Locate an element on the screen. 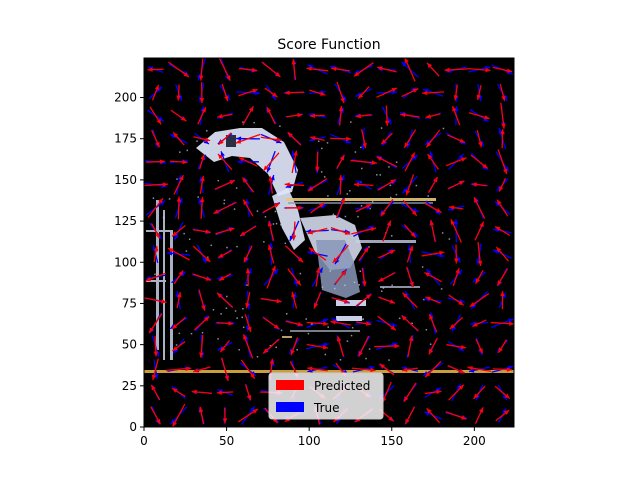 The height and width of the screenshot is (480, 640). legend-label-true: True is located at coordinates (326, 408).